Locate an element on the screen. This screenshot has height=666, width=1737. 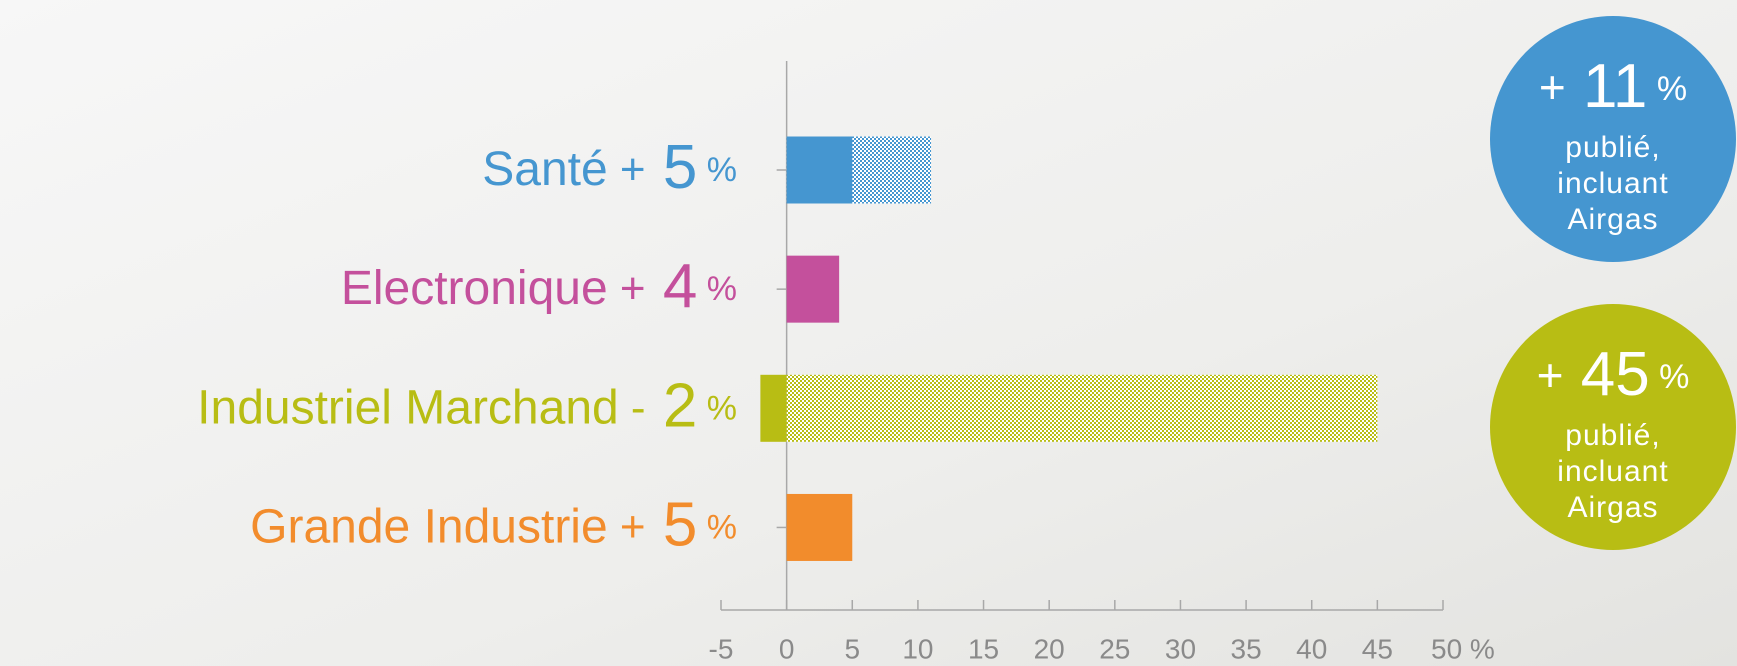
category-label: Santé + 5 % is located at coordinates (609, 167).